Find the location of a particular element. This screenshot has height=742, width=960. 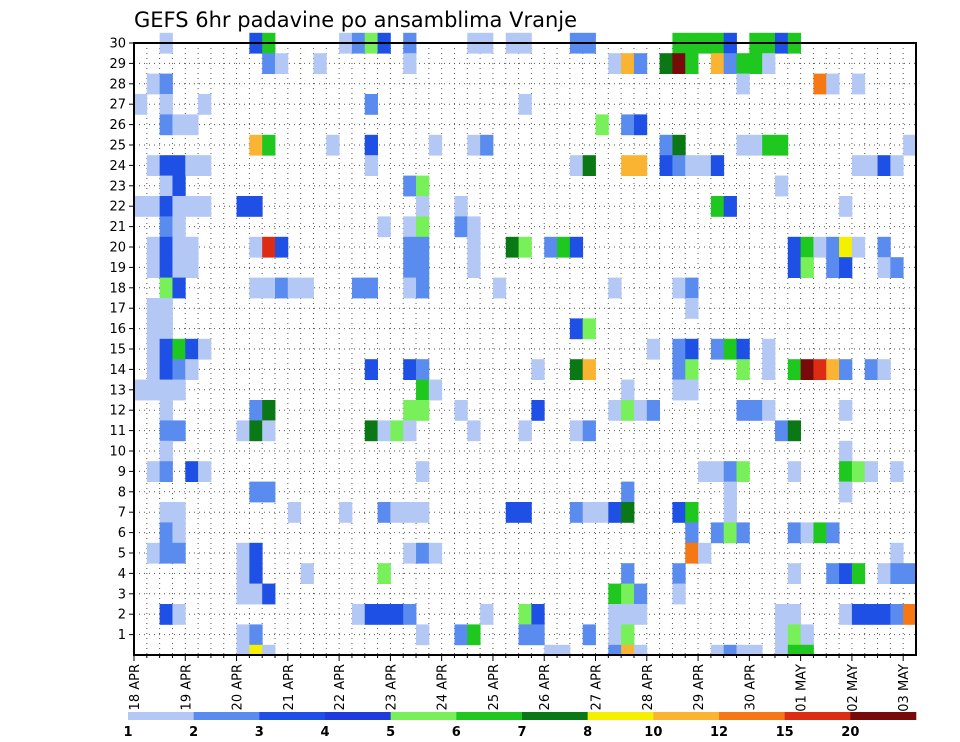

y-tick-label: 4 is located at coordinates (122, 574).